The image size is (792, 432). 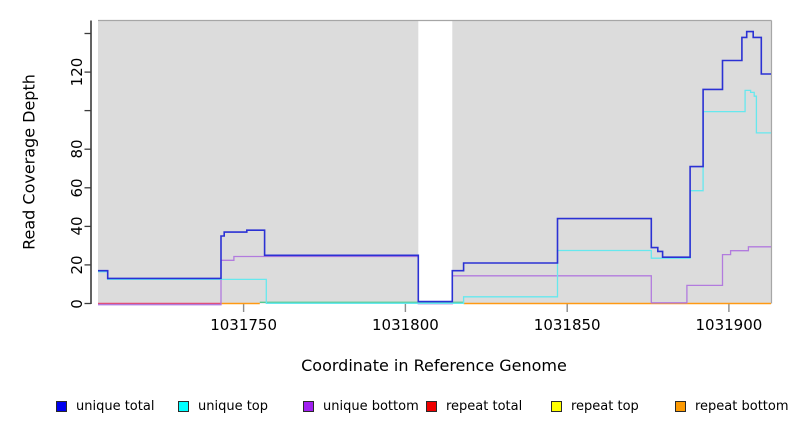 What do you see at coordinates (567, 325) in the screenshot?
I see `x-tick-label: 1031850` at bounding box center [567, 325].